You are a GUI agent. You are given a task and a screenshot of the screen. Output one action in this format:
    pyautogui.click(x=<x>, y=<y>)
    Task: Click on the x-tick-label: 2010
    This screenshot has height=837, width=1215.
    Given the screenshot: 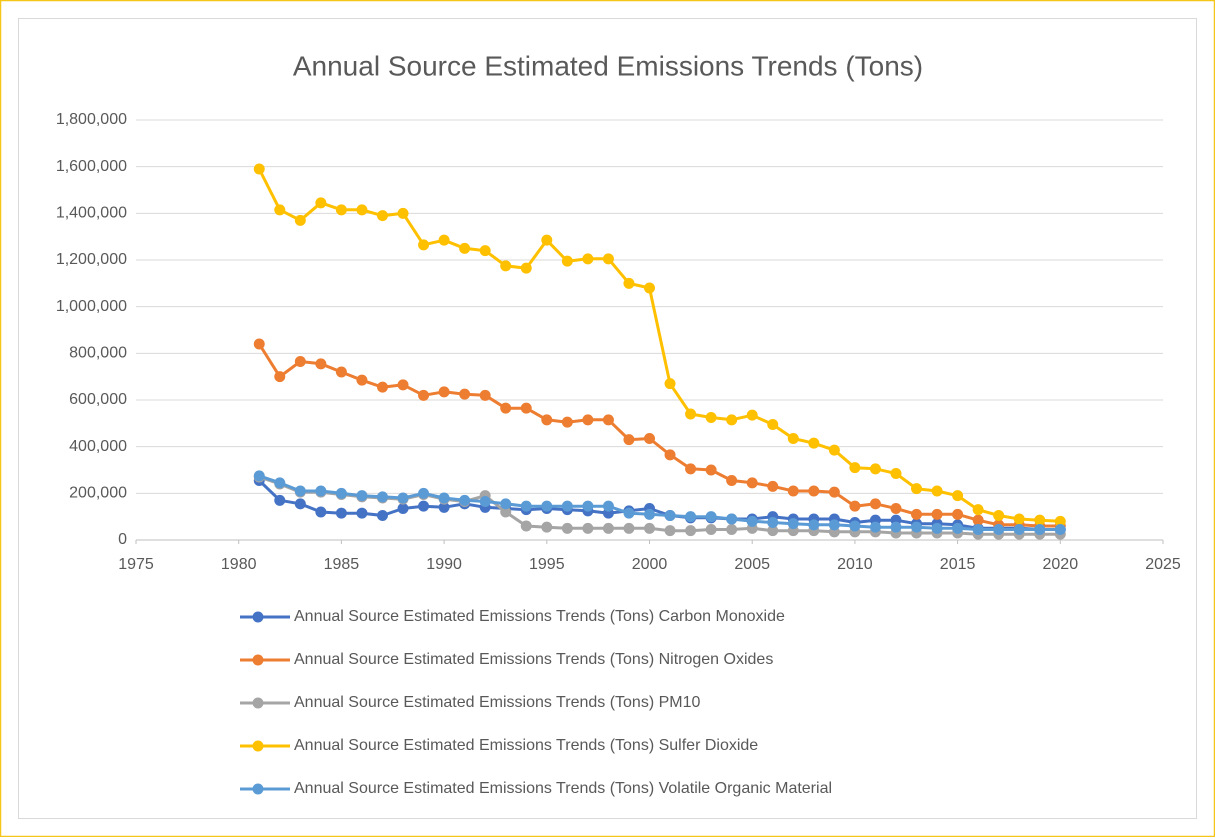 What is the action you would take?
    pyautogui.click(x=855, y=564)
    